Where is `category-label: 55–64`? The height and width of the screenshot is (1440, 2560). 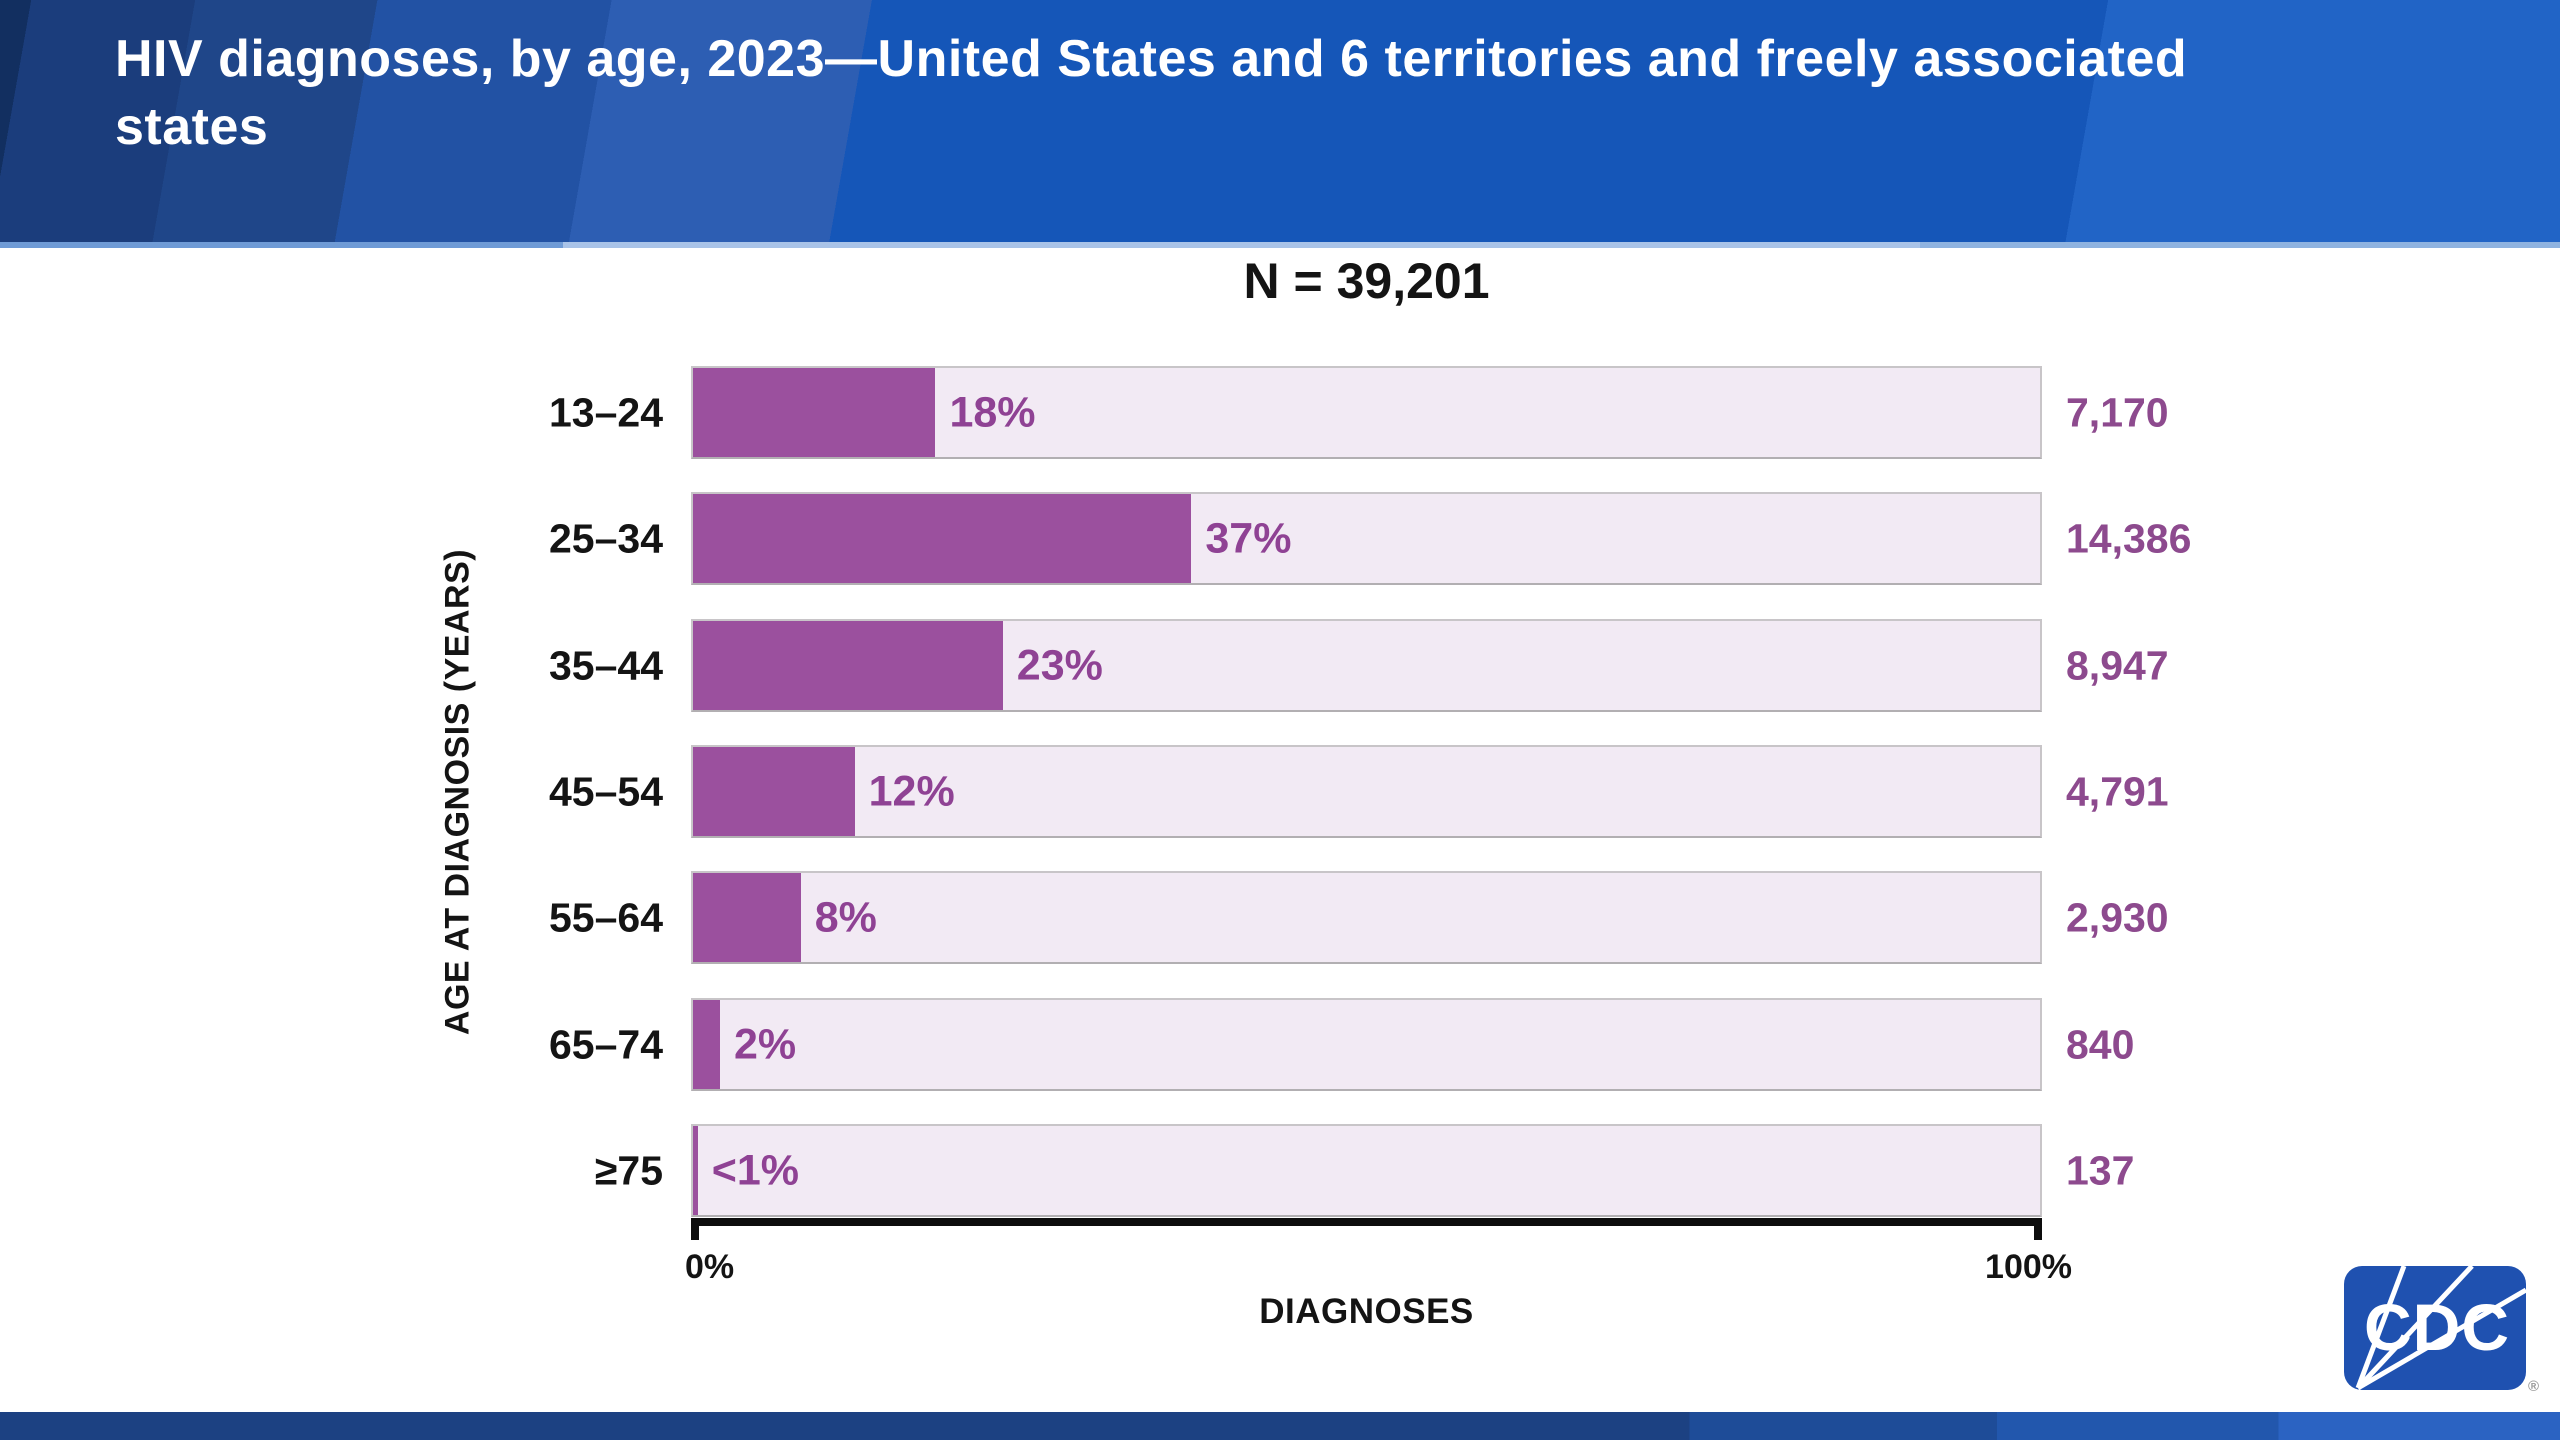
category-label: 55–64 is located at coordinates (605, 917).